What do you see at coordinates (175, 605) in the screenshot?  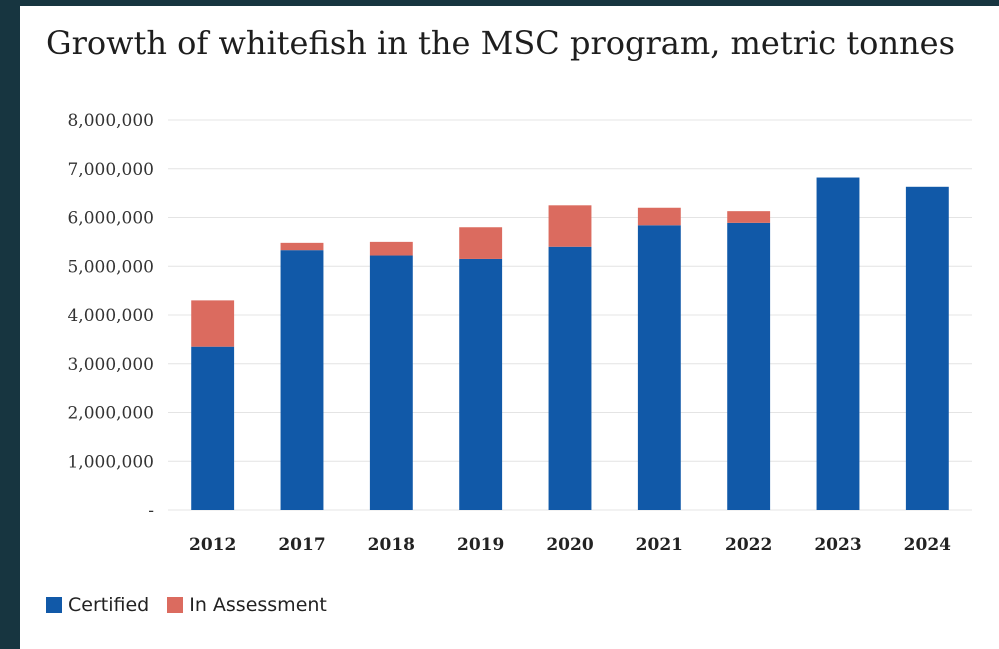 I see `legend-swatch-in-assessment` at bounding box center [175, 605].